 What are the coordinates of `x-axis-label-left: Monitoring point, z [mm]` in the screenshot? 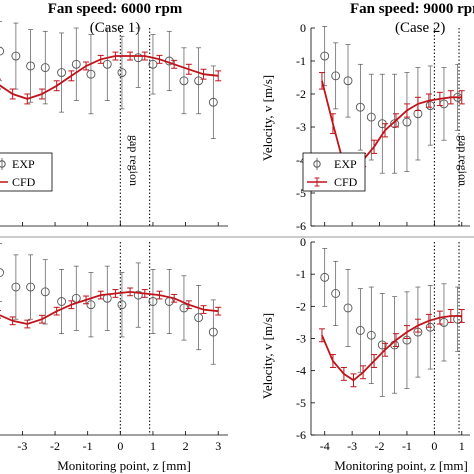 It's located at (124, 465).